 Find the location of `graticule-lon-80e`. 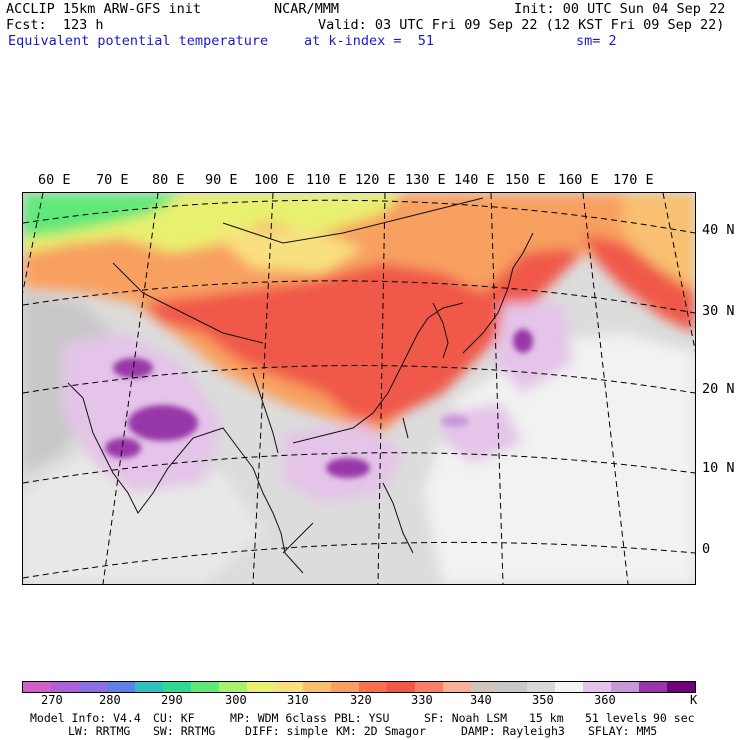

graticule-lon-80e is located at coordinates (130, 388).